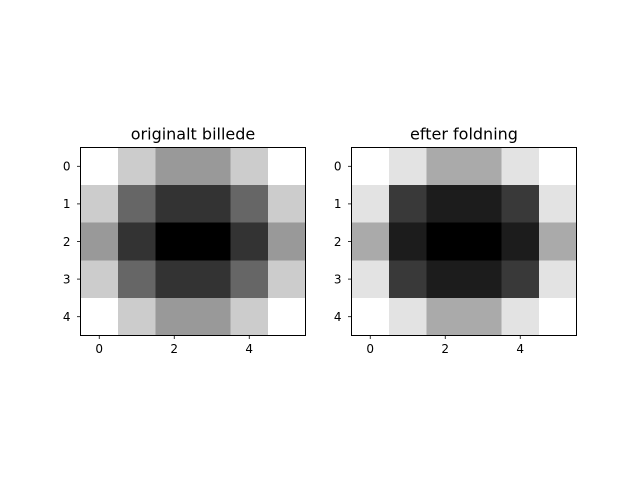 This screenshot has height=480, width=640. I want to click on subplot-title: efter foldning, so click(464, 134).